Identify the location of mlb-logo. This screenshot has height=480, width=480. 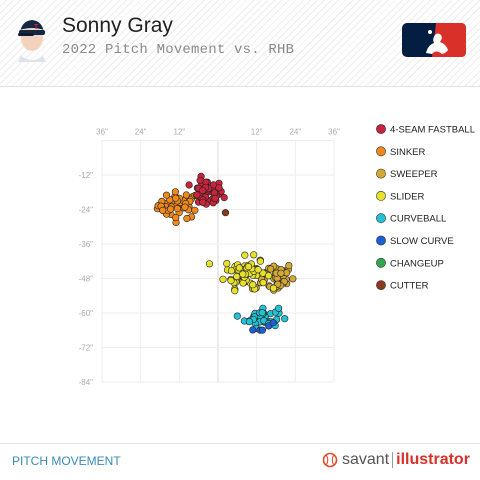
(434, 40).